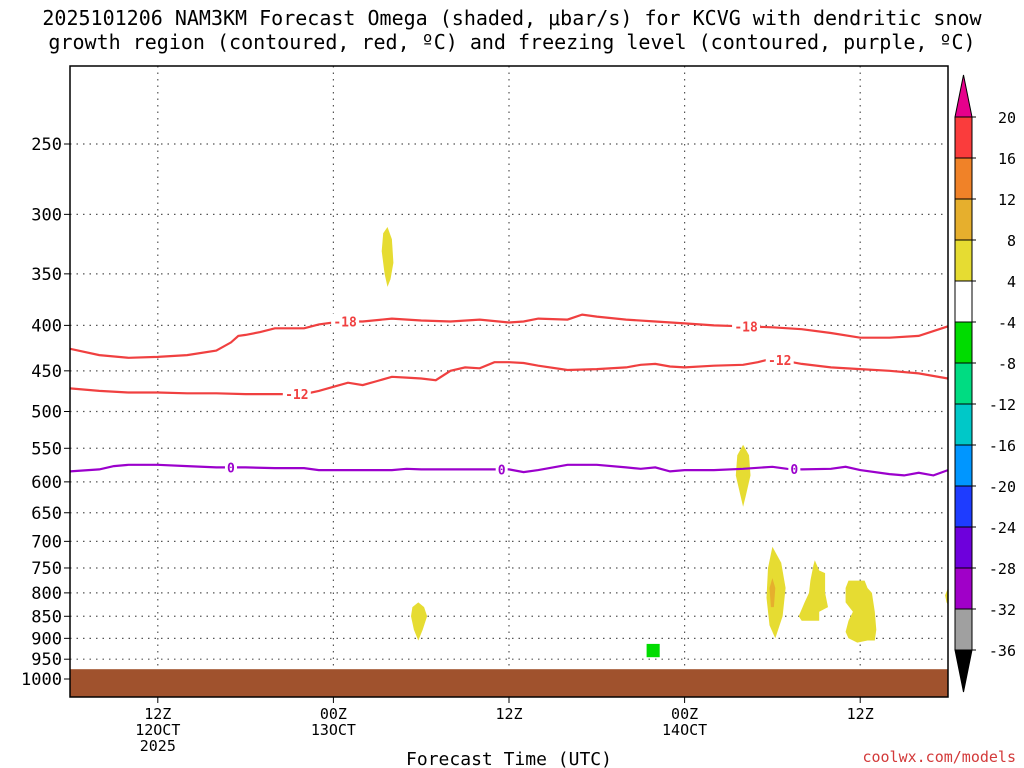  I want to click on colorbar-label: -20, so click(1002, 487).